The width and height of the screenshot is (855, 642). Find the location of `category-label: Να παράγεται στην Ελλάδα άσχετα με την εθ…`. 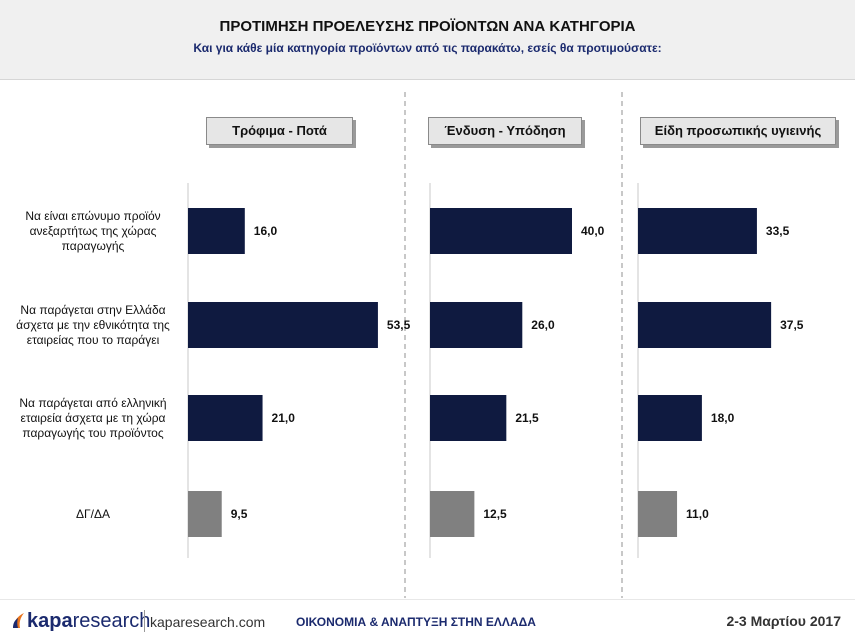

category-label: Να παράγεται στην Ελλάδα άσχετα με την εθ… is located at coordinates (93, 325).